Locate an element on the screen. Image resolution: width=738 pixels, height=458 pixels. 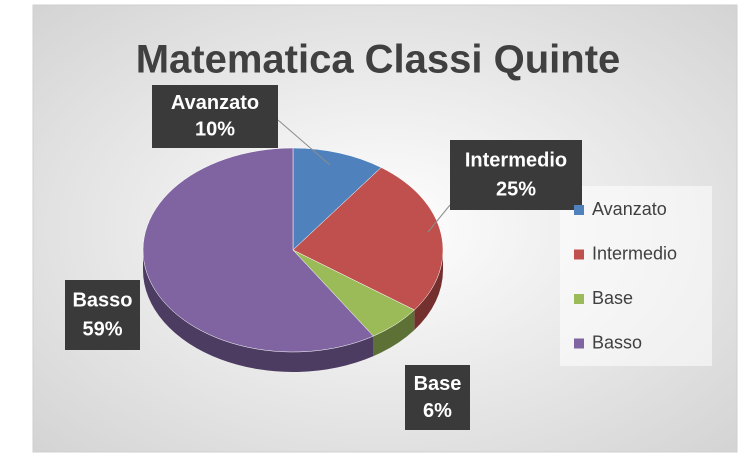
data-label-value: 6% is located at coordinates (437, 411).